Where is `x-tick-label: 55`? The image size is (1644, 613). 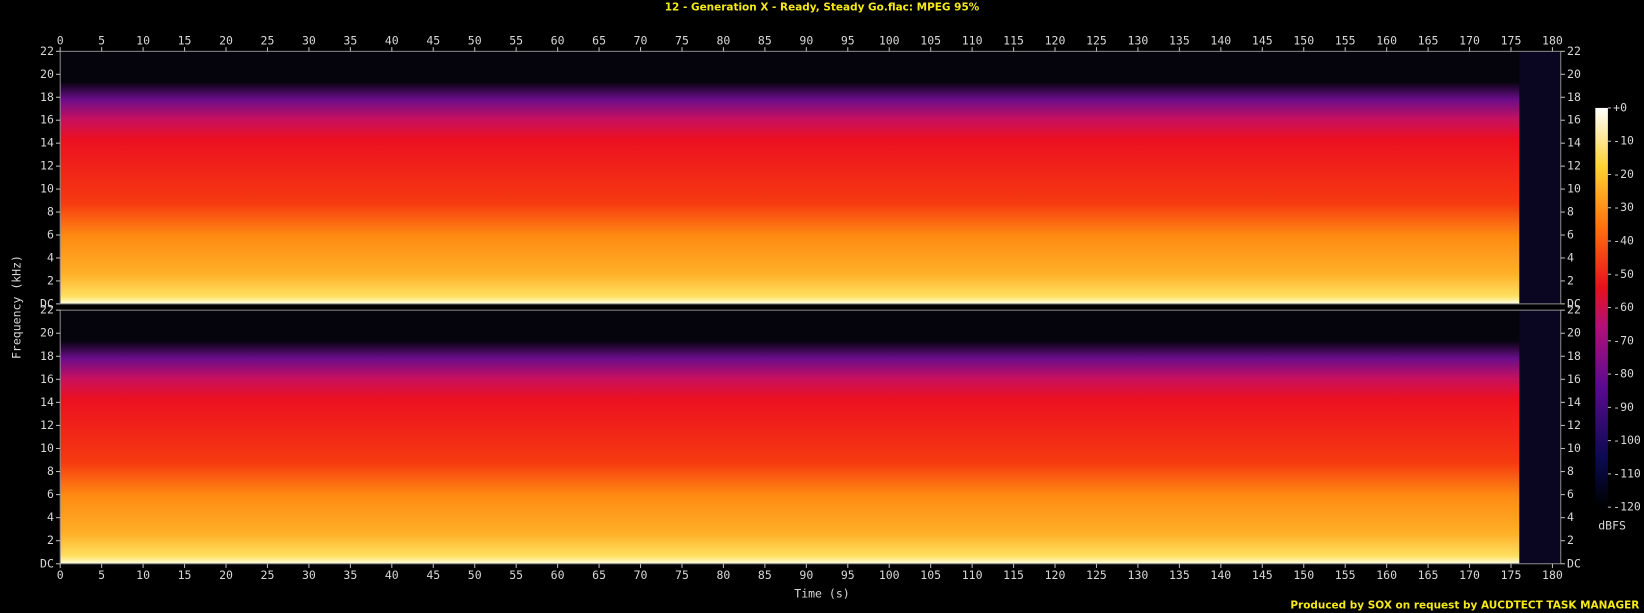
x-tick-label: 55 is located at coordinates (516, 575).